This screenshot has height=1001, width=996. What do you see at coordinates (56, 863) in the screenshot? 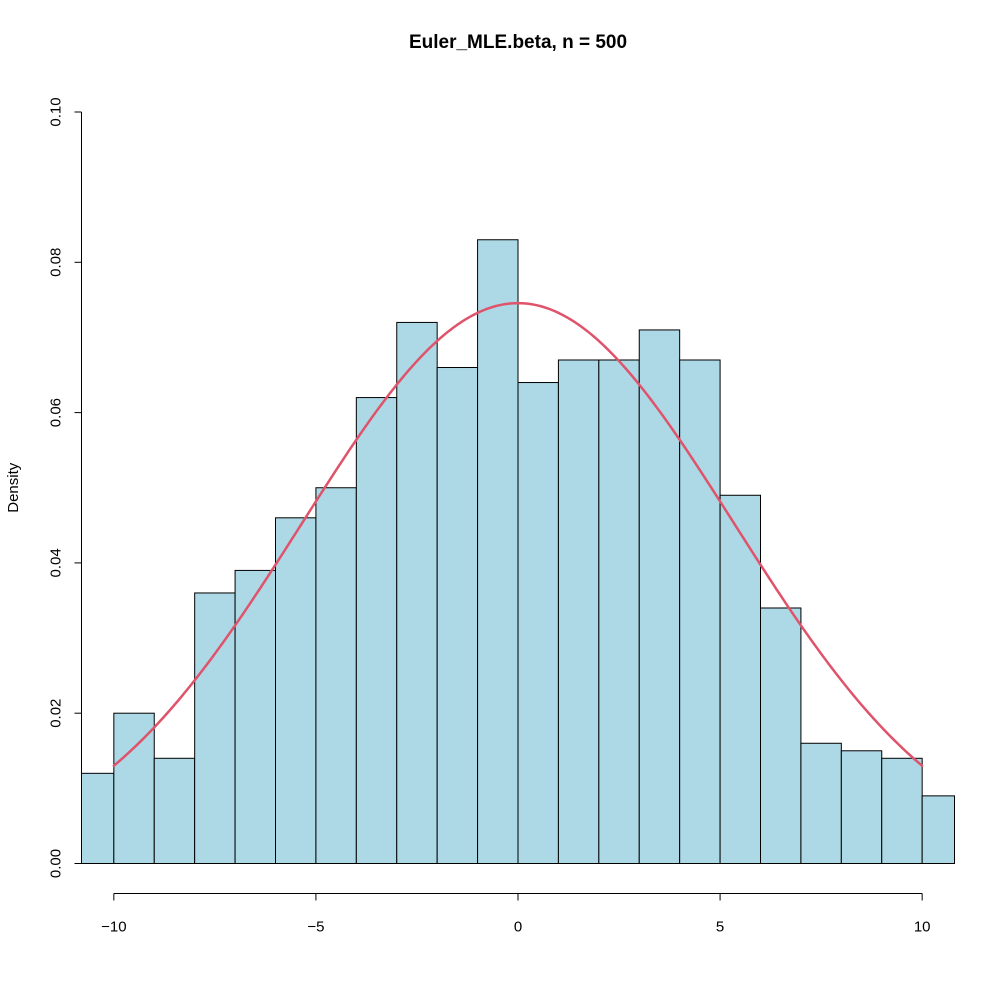
I see `y-tick-label: 0.00` at bounding box center [56, 863].